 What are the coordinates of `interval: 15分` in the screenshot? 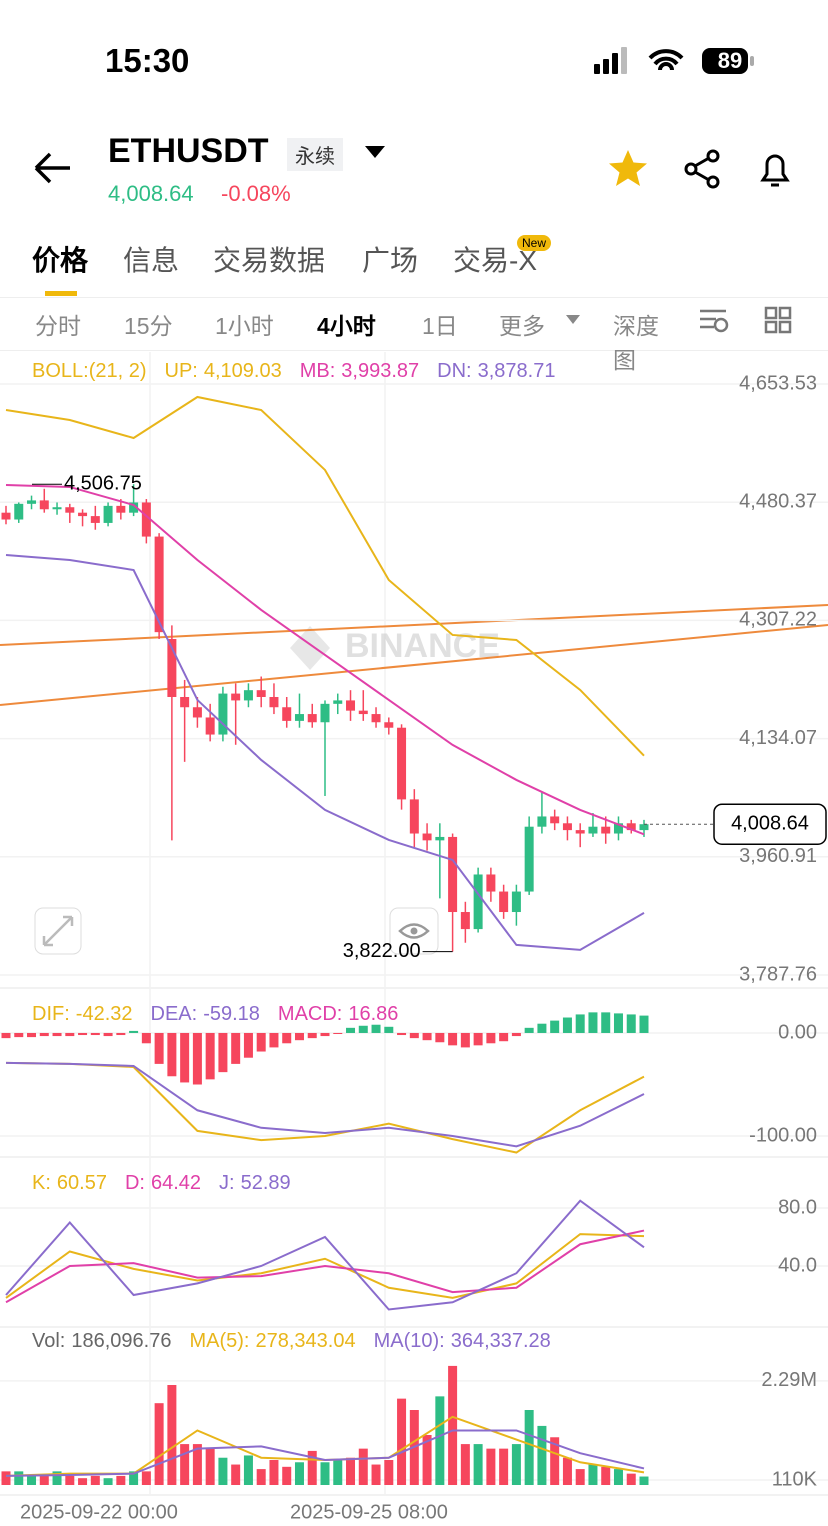 It's located at (148, 326).